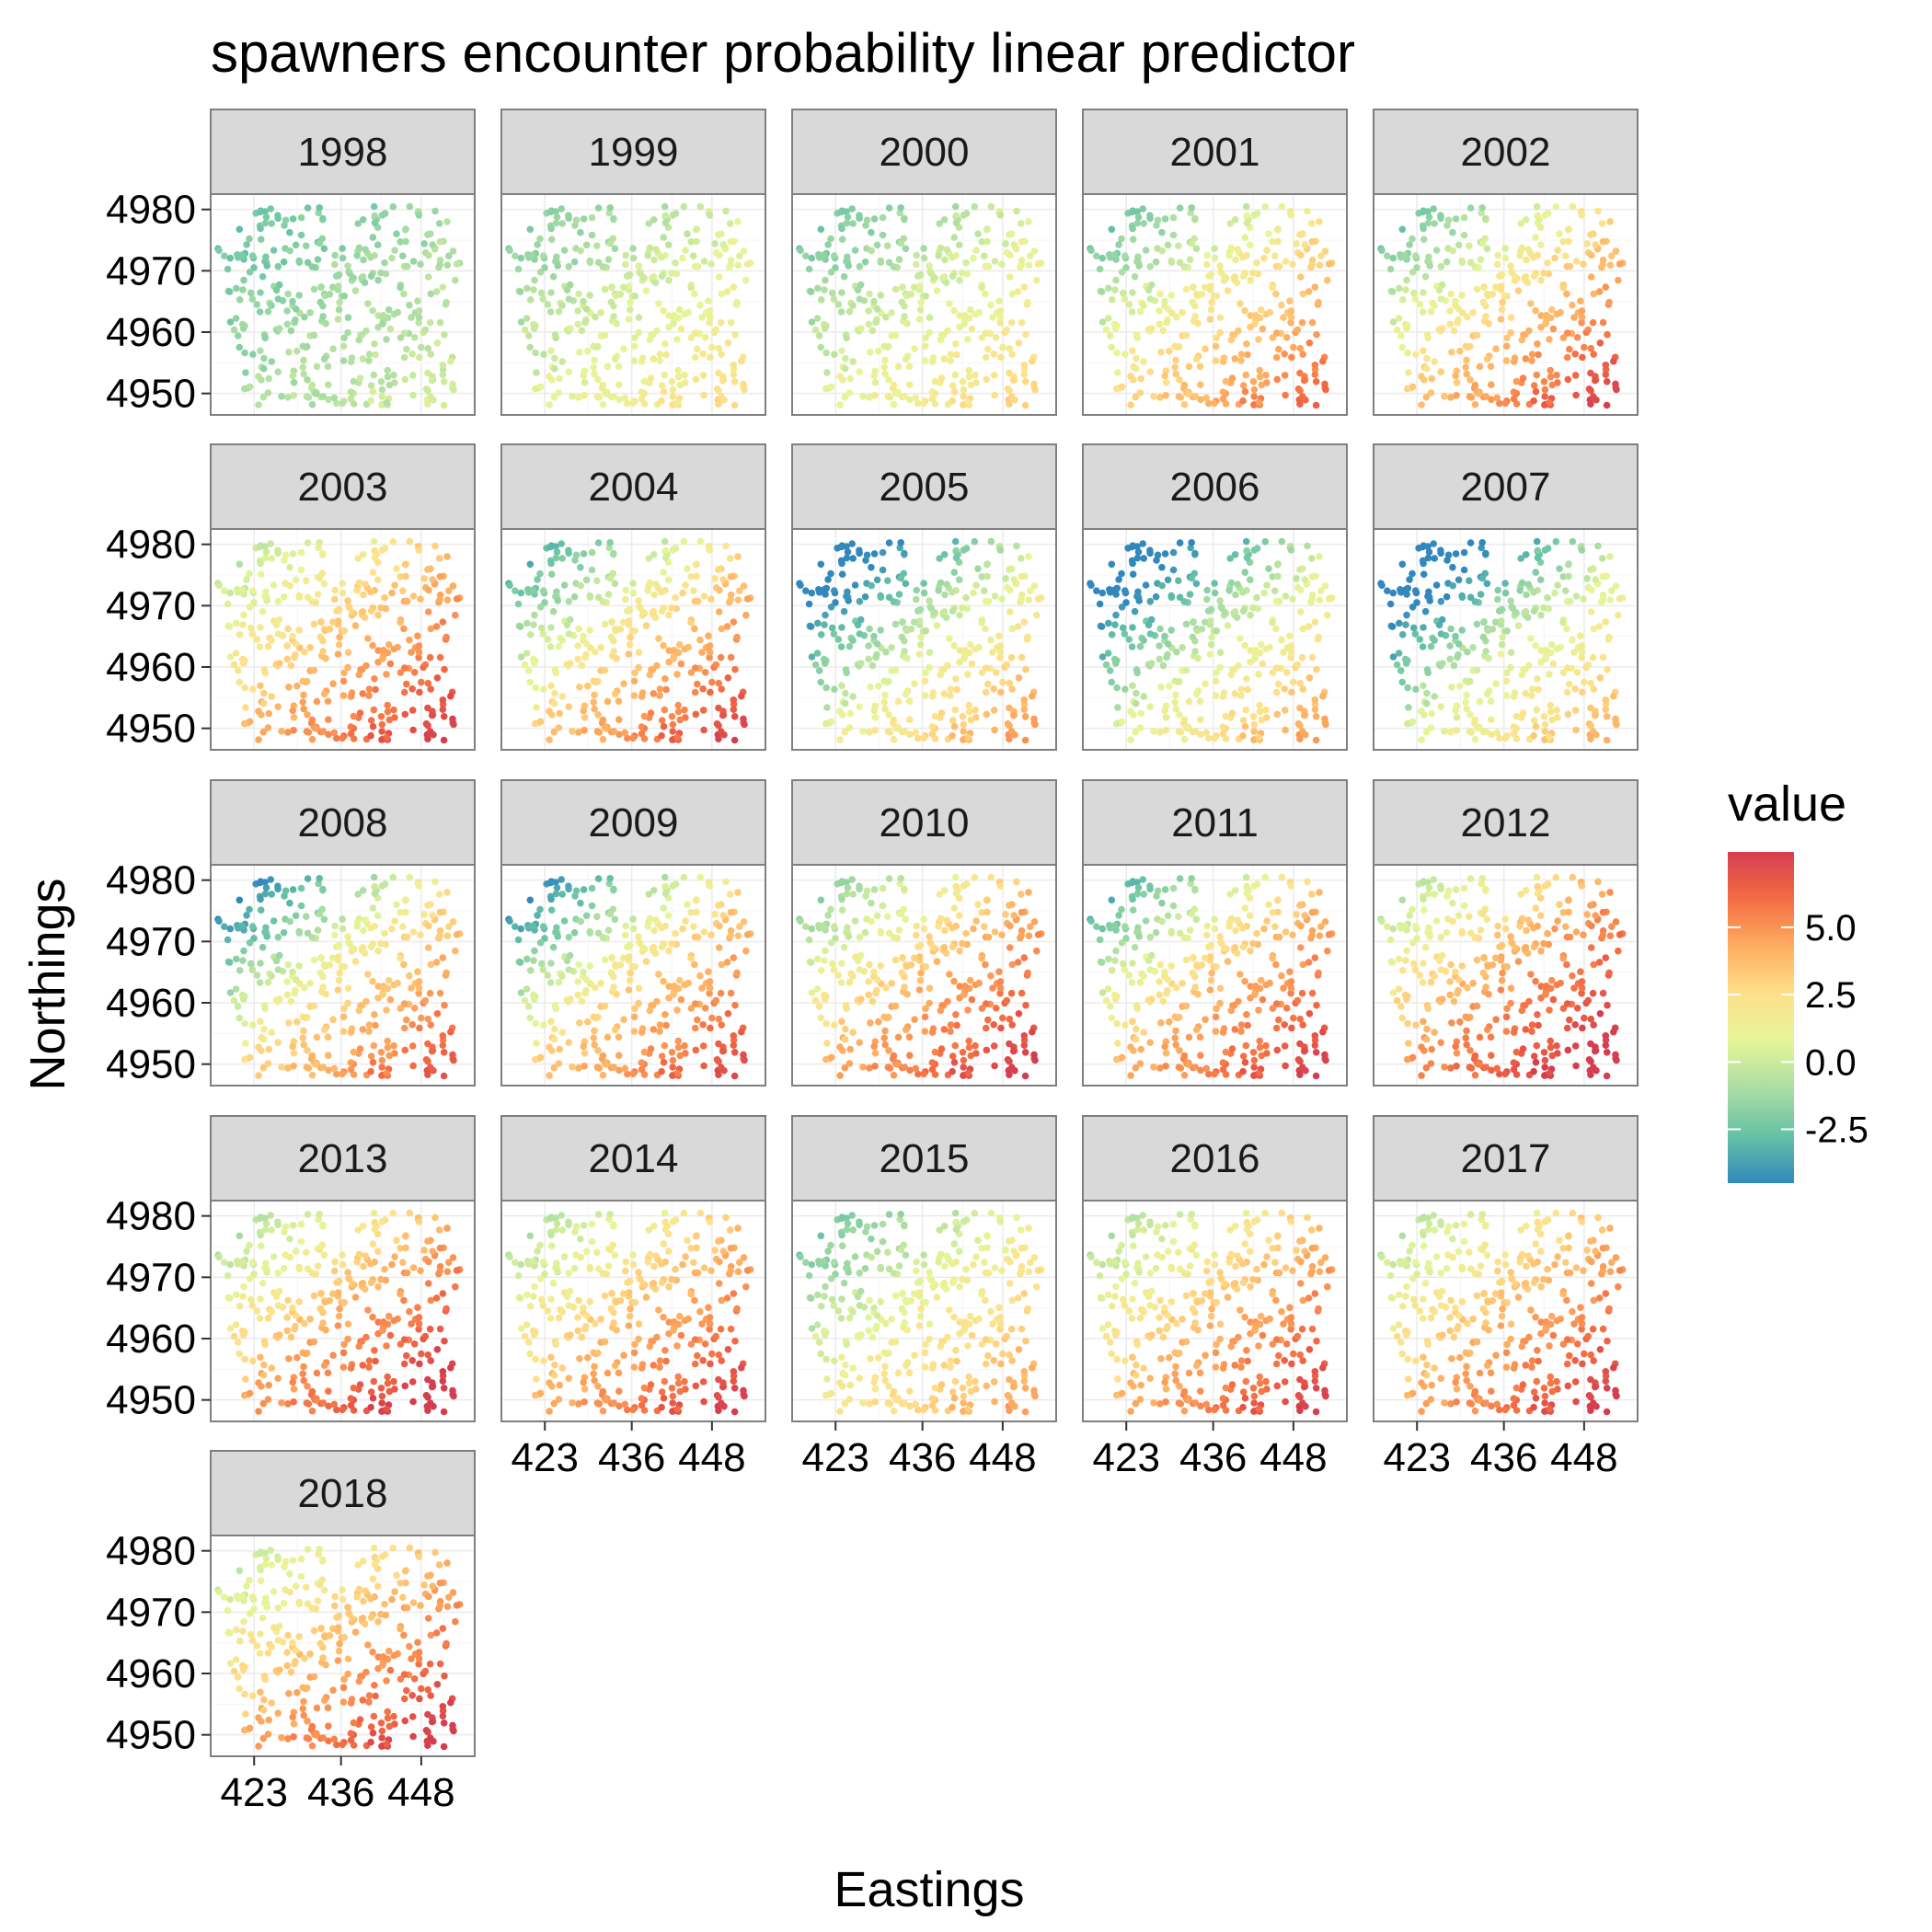  I want to click on y-tick-label: 4970, so click(151, 941).